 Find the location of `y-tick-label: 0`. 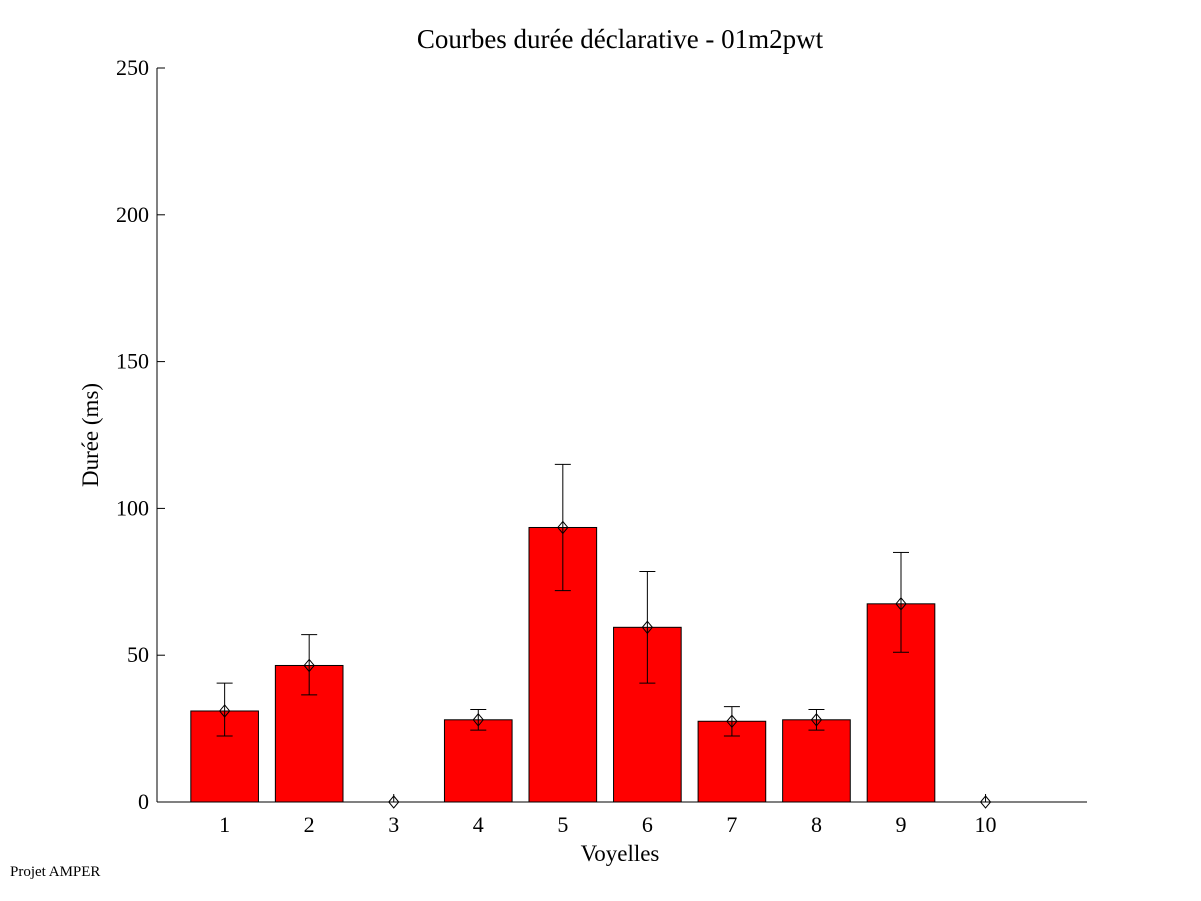

y-tick-label: 0 is located at coordinates (143, 801).